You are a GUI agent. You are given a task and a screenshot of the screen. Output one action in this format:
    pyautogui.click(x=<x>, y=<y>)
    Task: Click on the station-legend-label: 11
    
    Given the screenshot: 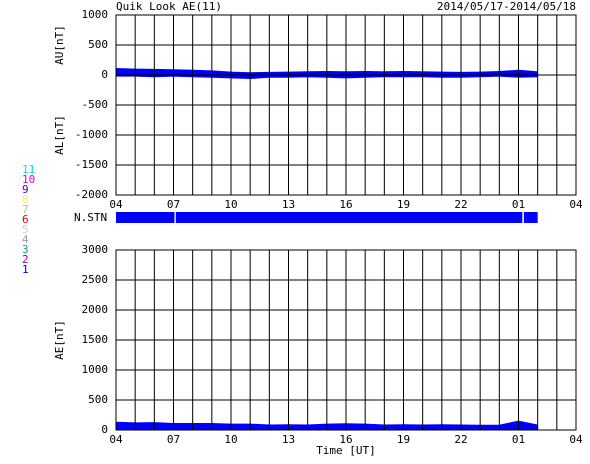 What is the action you would take?
    pyautogui.click(x=28, y=169)
    